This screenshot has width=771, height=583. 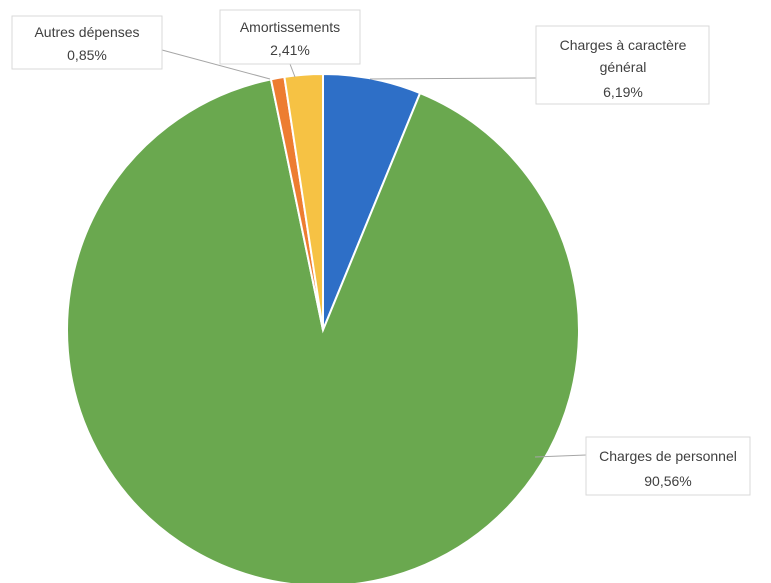 I want to click on leader-line-amortissements, so click(x=292, y=70).